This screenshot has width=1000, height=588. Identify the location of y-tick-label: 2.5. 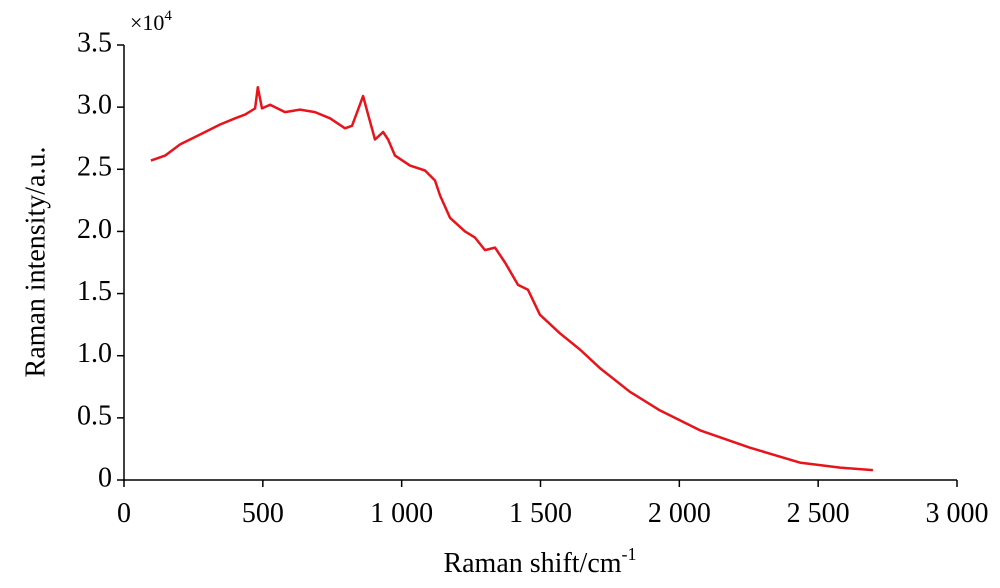
(94, 167).